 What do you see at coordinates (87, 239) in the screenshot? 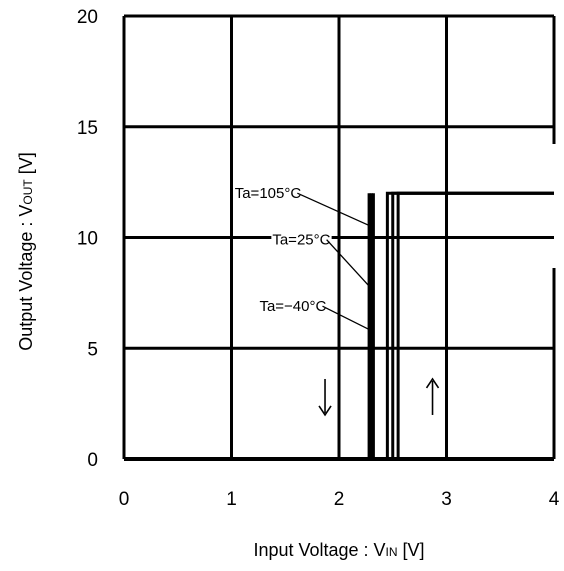
I see `y-tick-label-2: 10` at bounding box center [87, 239].